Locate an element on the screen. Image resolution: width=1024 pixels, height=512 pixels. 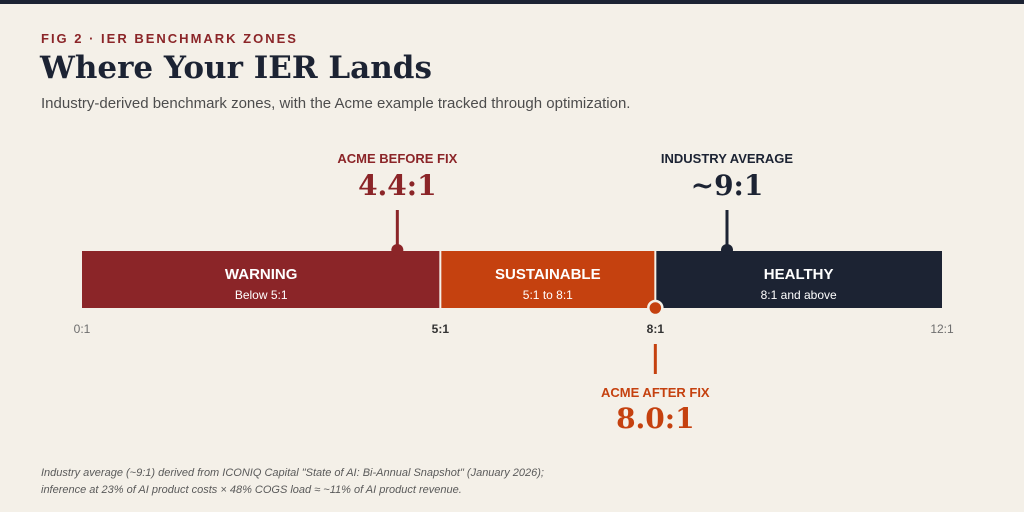
zone-bar-healthy is located at coordinates (798, 279).